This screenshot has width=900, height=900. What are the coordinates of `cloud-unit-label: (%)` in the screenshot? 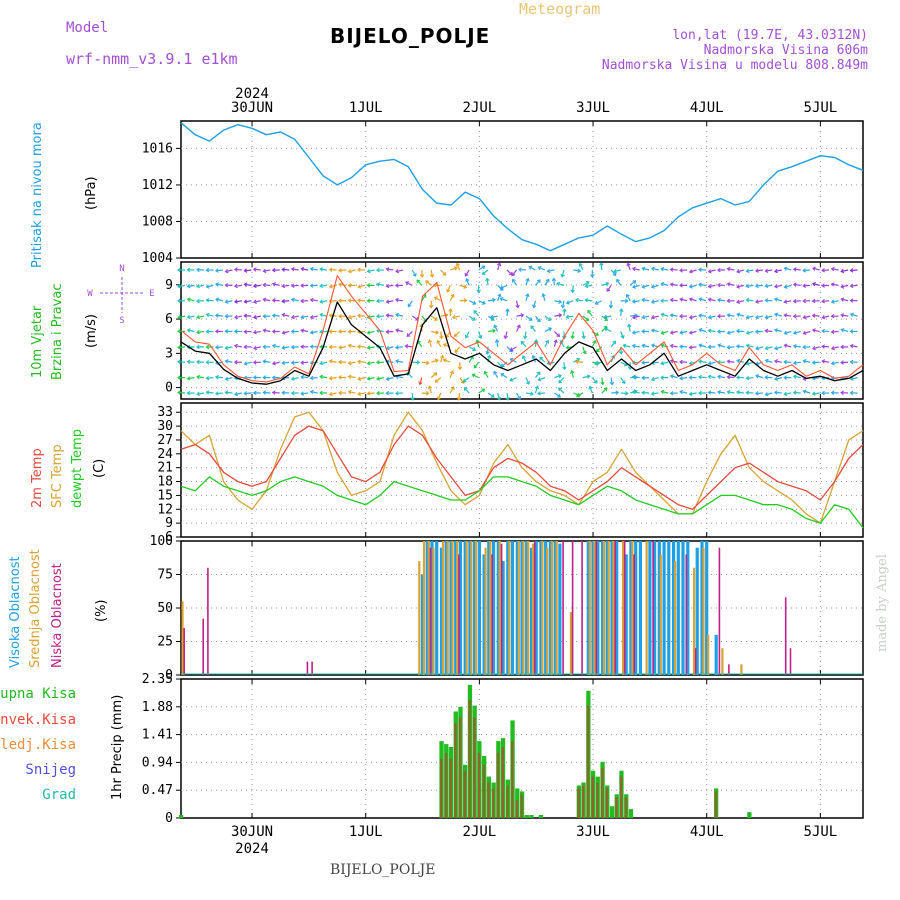 It's located at (101, 611).